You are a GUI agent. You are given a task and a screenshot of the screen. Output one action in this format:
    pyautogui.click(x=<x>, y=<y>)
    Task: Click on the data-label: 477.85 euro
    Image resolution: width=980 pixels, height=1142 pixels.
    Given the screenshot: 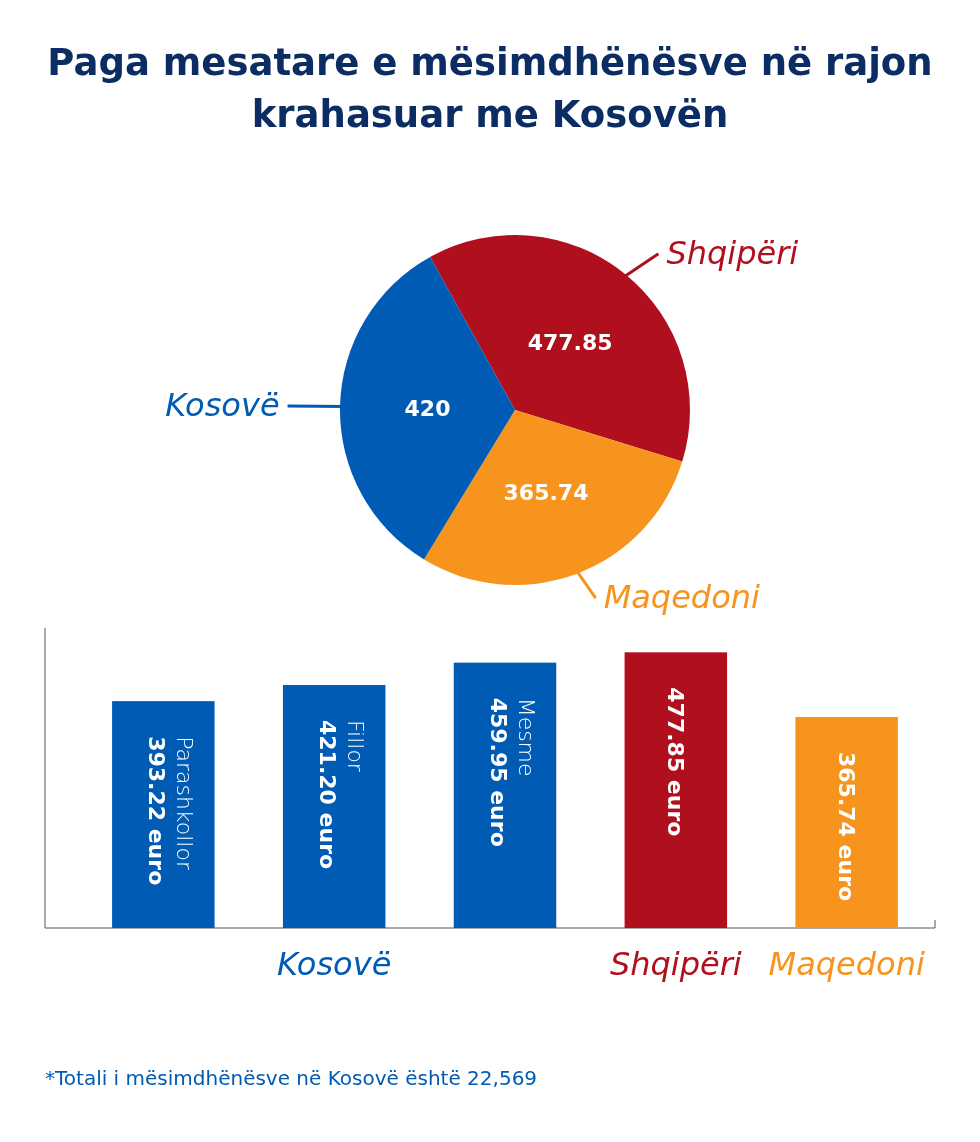 What is the action you would take?
    pyautogui.click(x=675, y=762)
    